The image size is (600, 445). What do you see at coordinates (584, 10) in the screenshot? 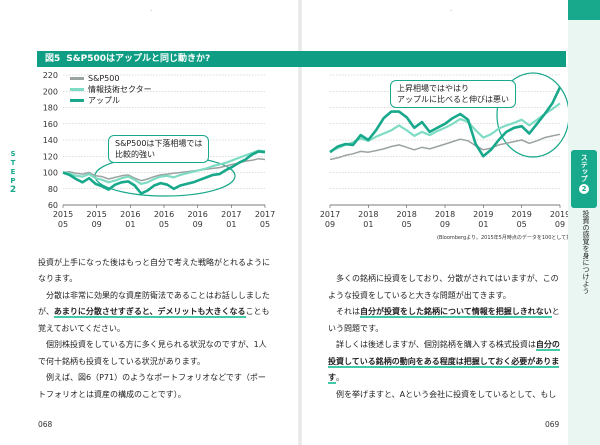
I see `chapter-tab-top` at bounding box center [584, 10].